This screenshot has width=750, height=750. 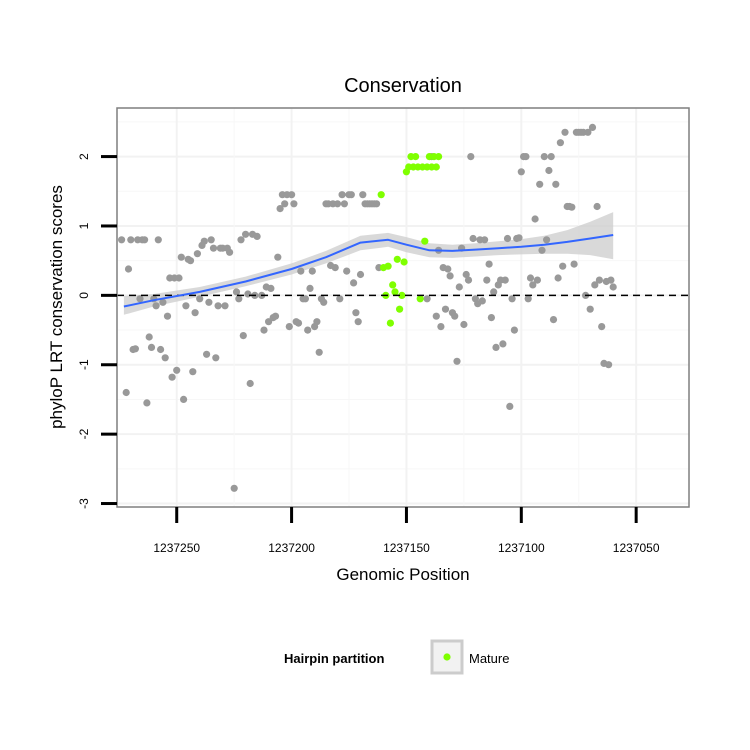 What do you see at coordinates (489, 658) in the screenshot?
I see `legend-label-mature: Mature` at bounding box center [489, 658].